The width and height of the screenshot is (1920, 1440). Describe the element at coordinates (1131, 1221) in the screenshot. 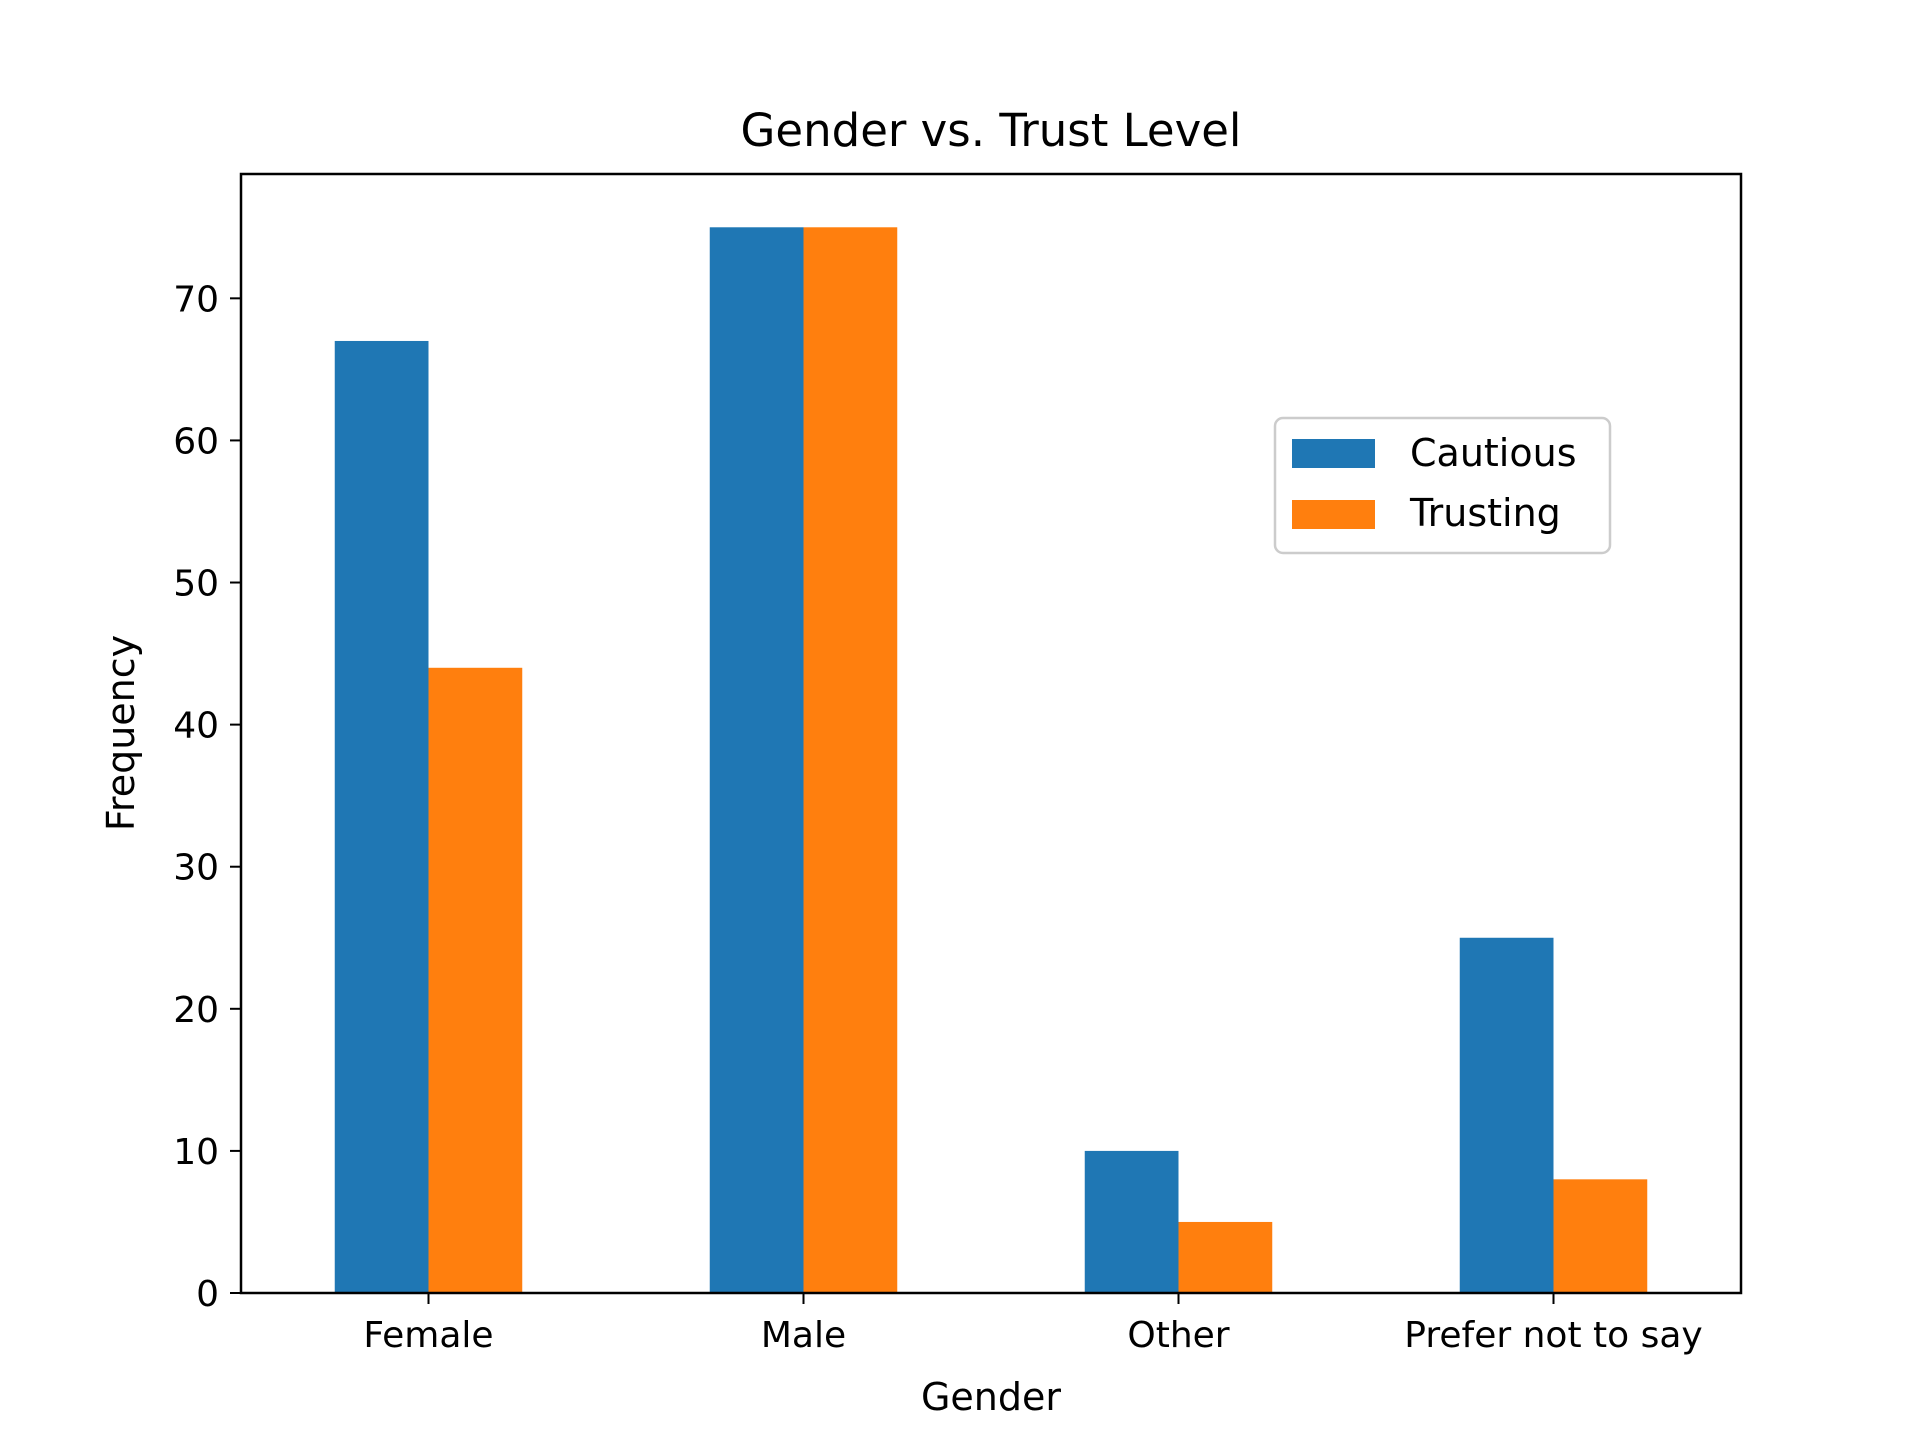

I see `bar-cautious-other` at that location.